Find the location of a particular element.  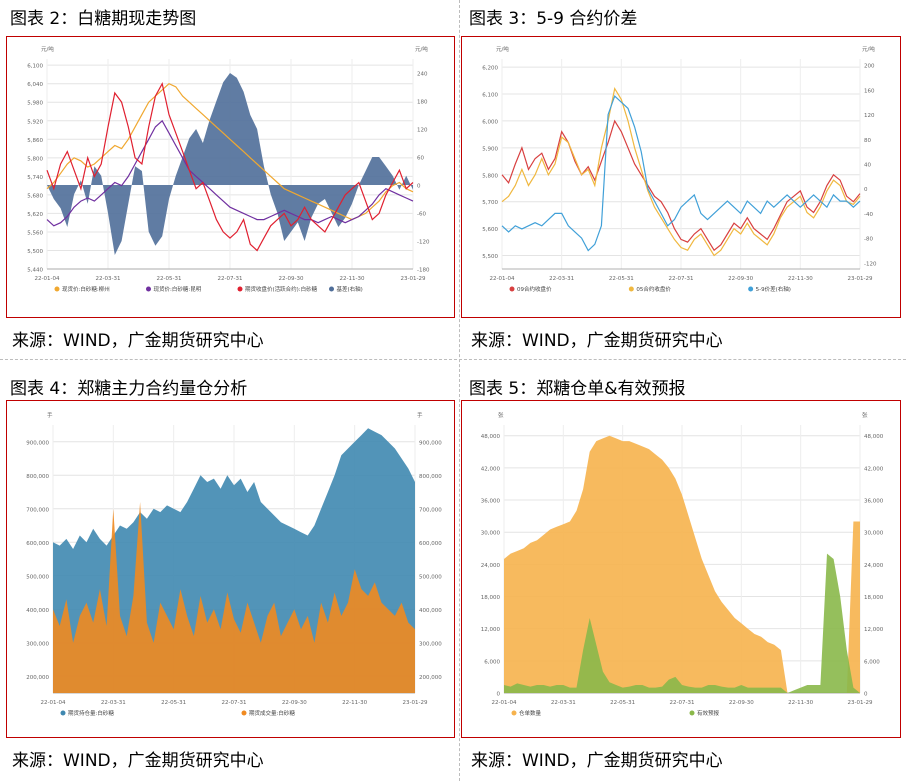

legend-label: 期货持仓量:白砂糖 is located at coordinates (91, 713).